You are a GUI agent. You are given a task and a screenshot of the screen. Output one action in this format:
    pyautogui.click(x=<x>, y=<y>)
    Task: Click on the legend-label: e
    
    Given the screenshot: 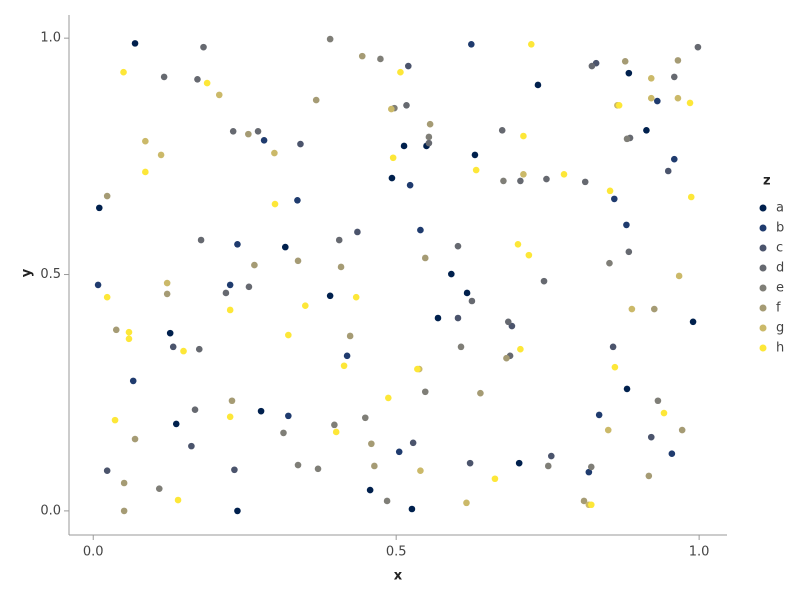 What is the action you would take?
    pyautogui.click(x=780, y=288)
    